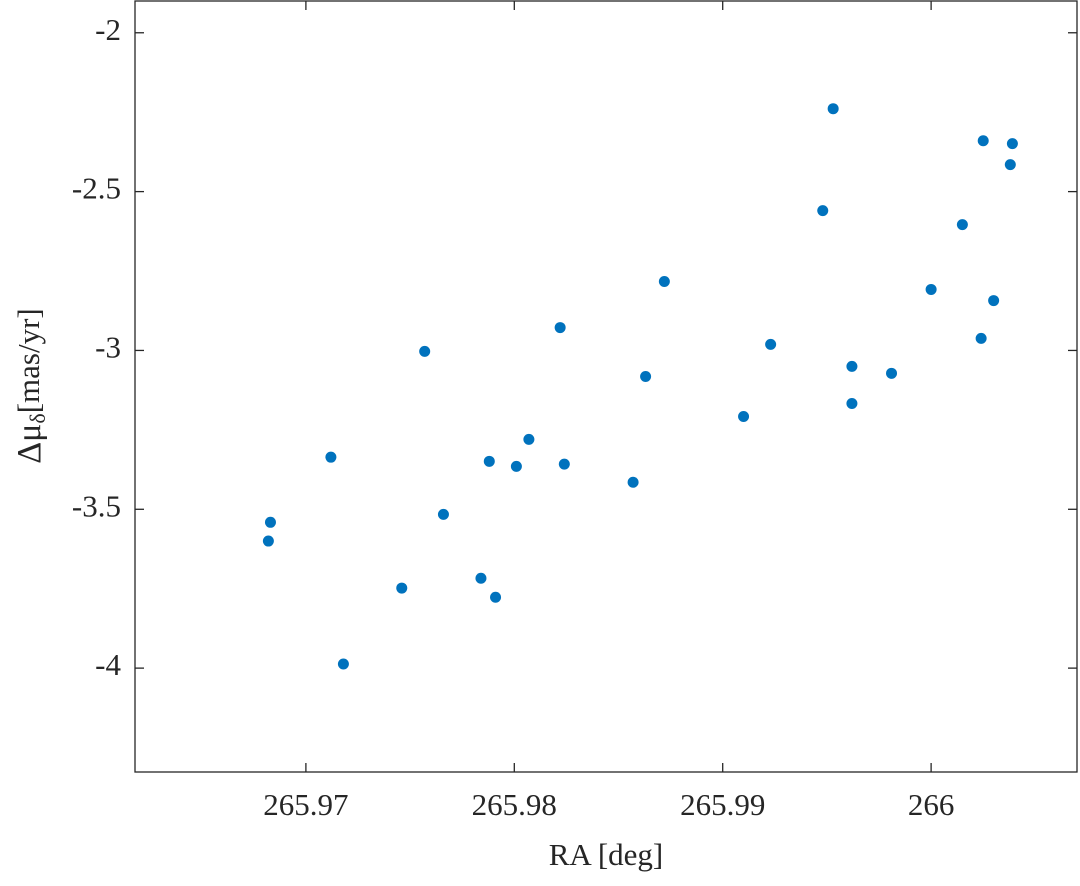 The height and width of the screenshot is (886, 1080). I want to click on x-axis-label: RA [deg], so click(606, 854).